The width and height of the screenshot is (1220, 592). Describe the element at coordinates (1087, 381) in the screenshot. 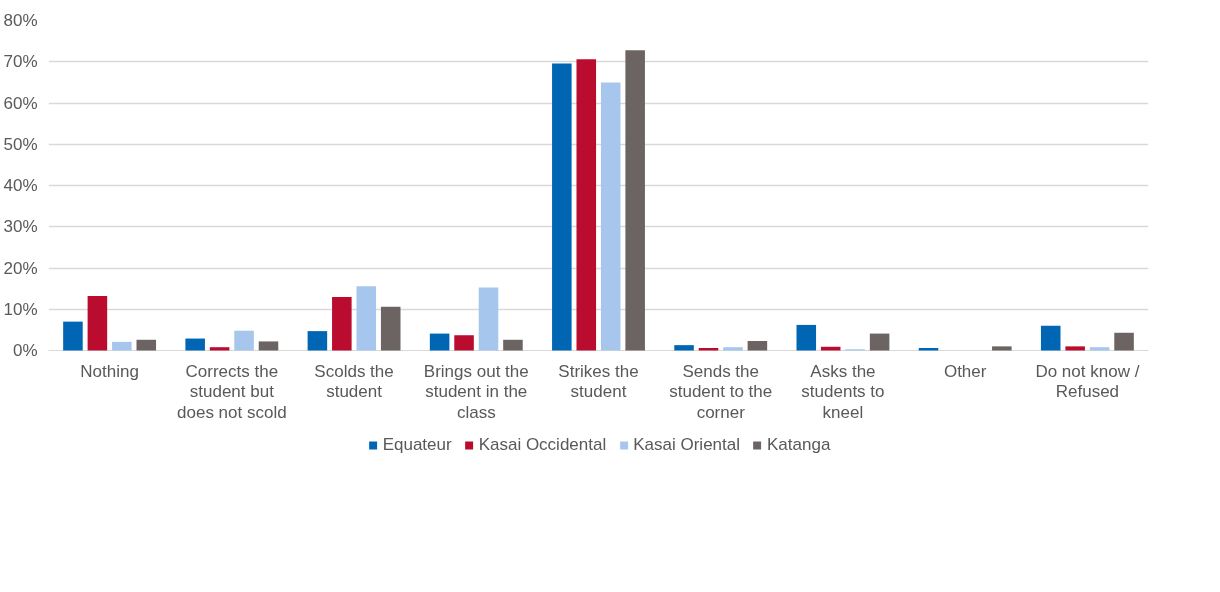

I see `x-tick-label: Do not know / Refused` at that location.